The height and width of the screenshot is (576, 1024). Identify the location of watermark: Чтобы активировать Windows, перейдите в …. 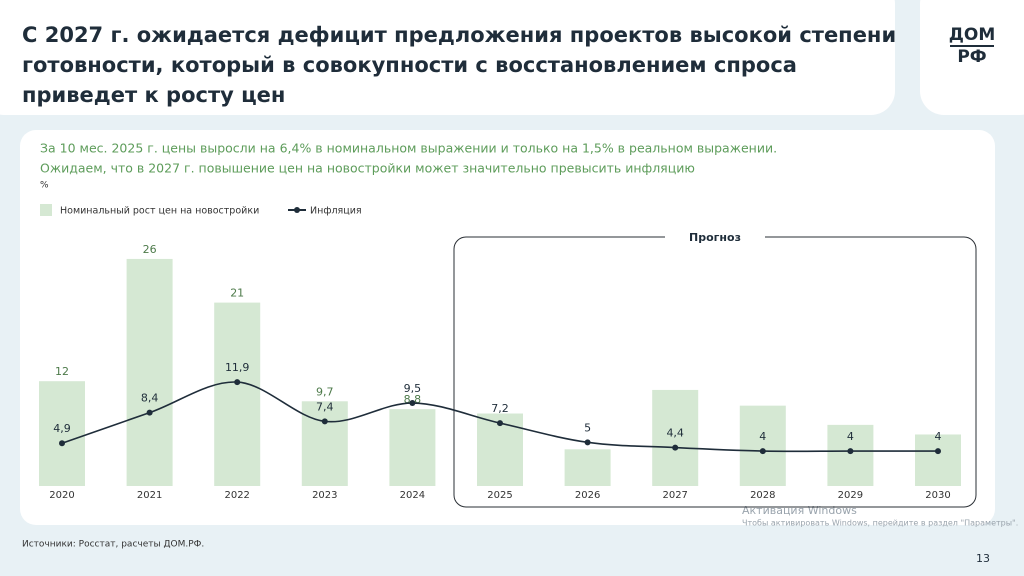
(880, 523).